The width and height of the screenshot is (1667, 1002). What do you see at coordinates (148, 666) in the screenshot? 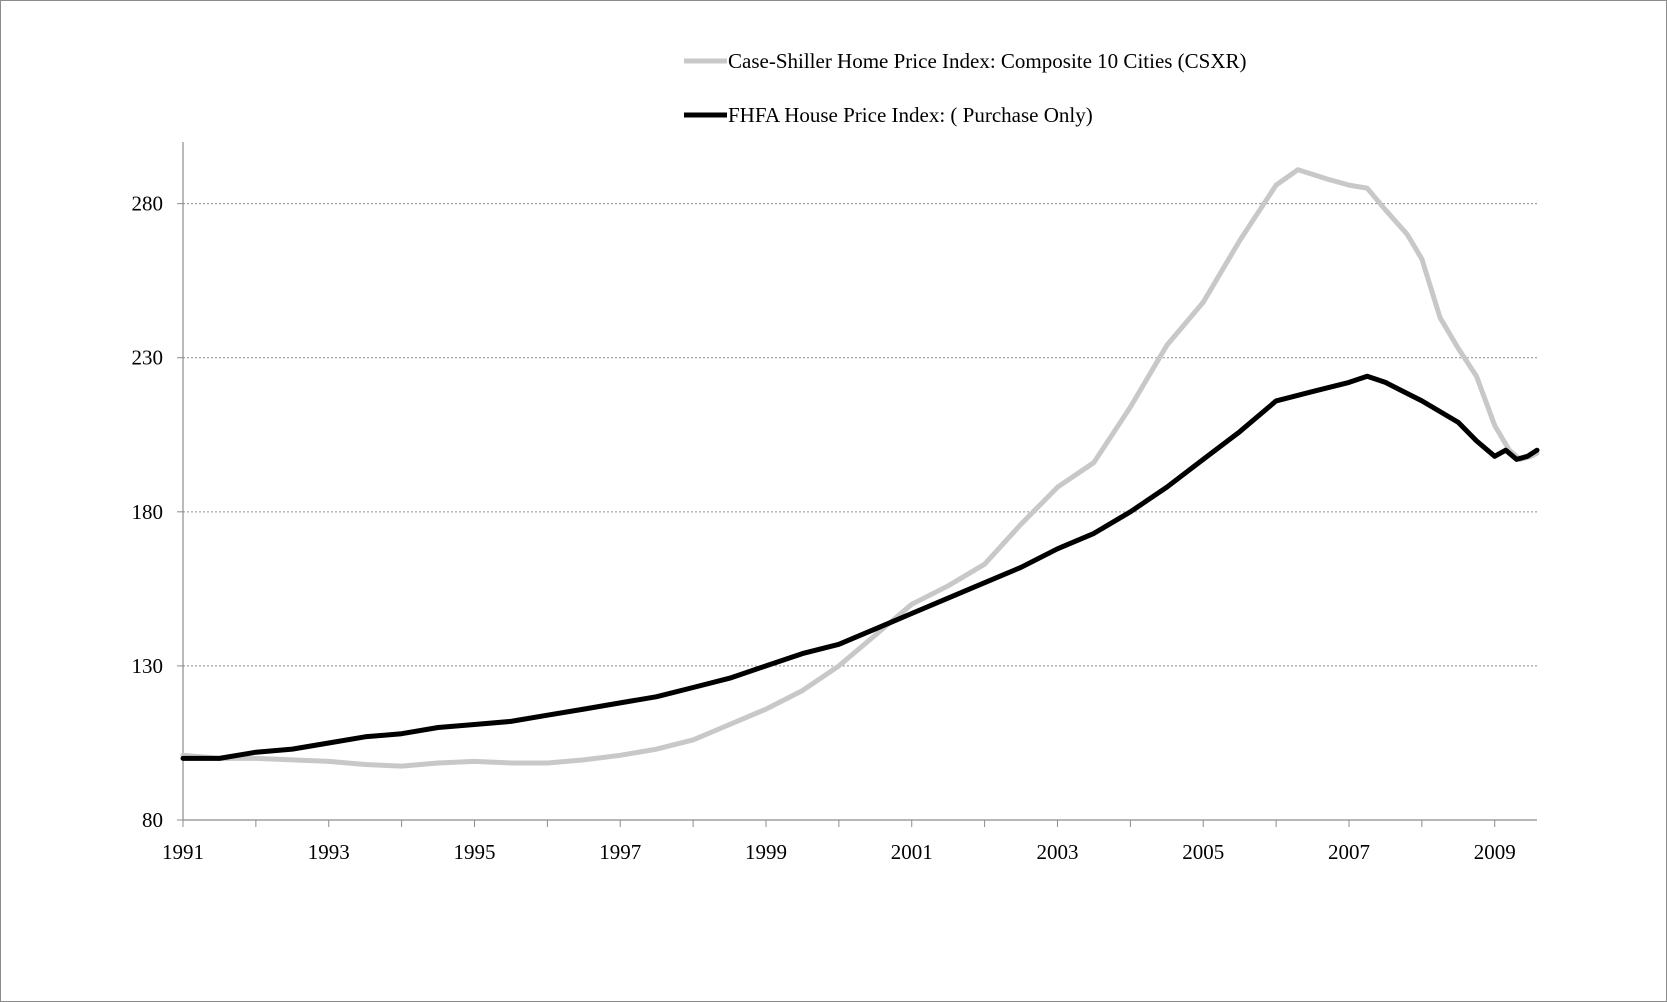
I see `y-tick-label-130: 130` at bounding box center [148, 666].